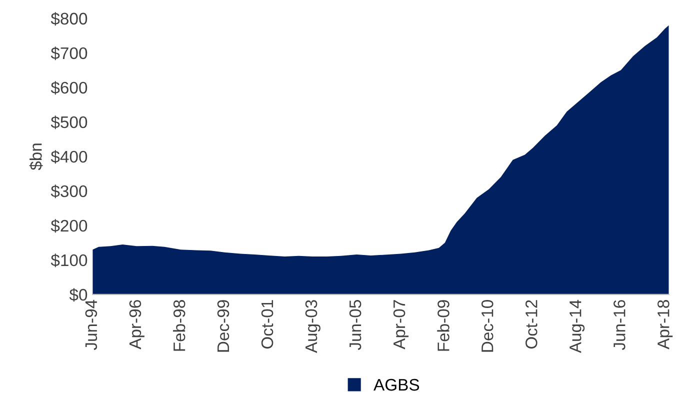  What do you see at coordinates (136, 325) in the screenshot?
I see `x-tick-label: Apr-96` at bounding box center [136, 325].